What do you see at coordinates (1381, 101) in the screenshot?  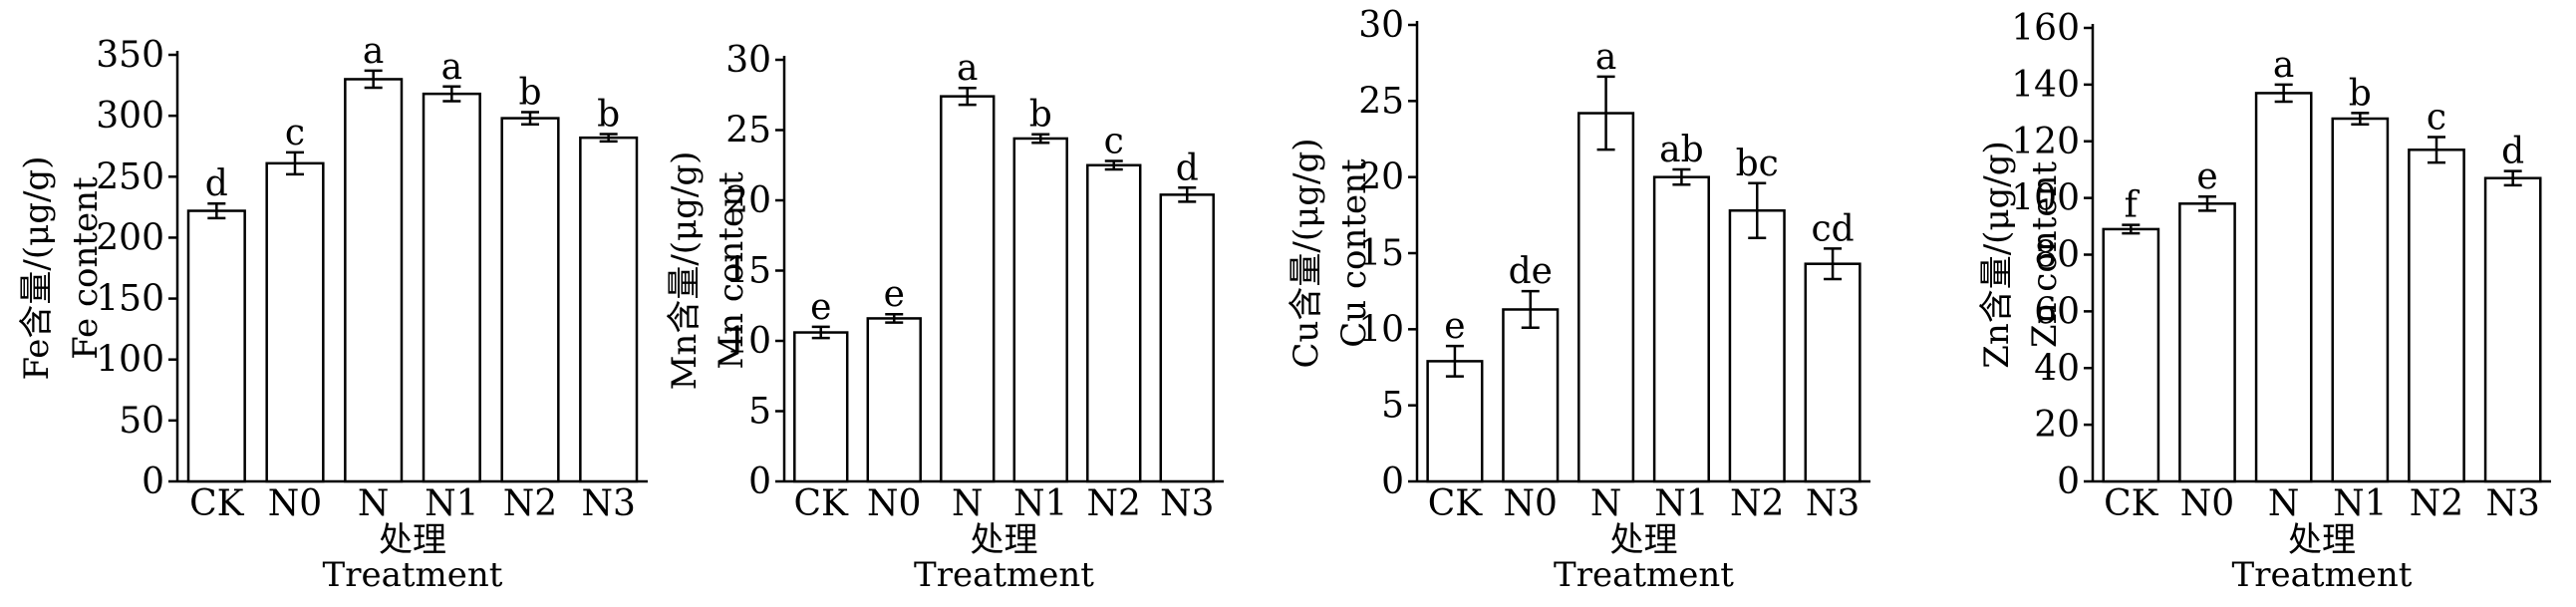 I see `cu-y-tick-label: 25` at bounding box center [1381, 101].